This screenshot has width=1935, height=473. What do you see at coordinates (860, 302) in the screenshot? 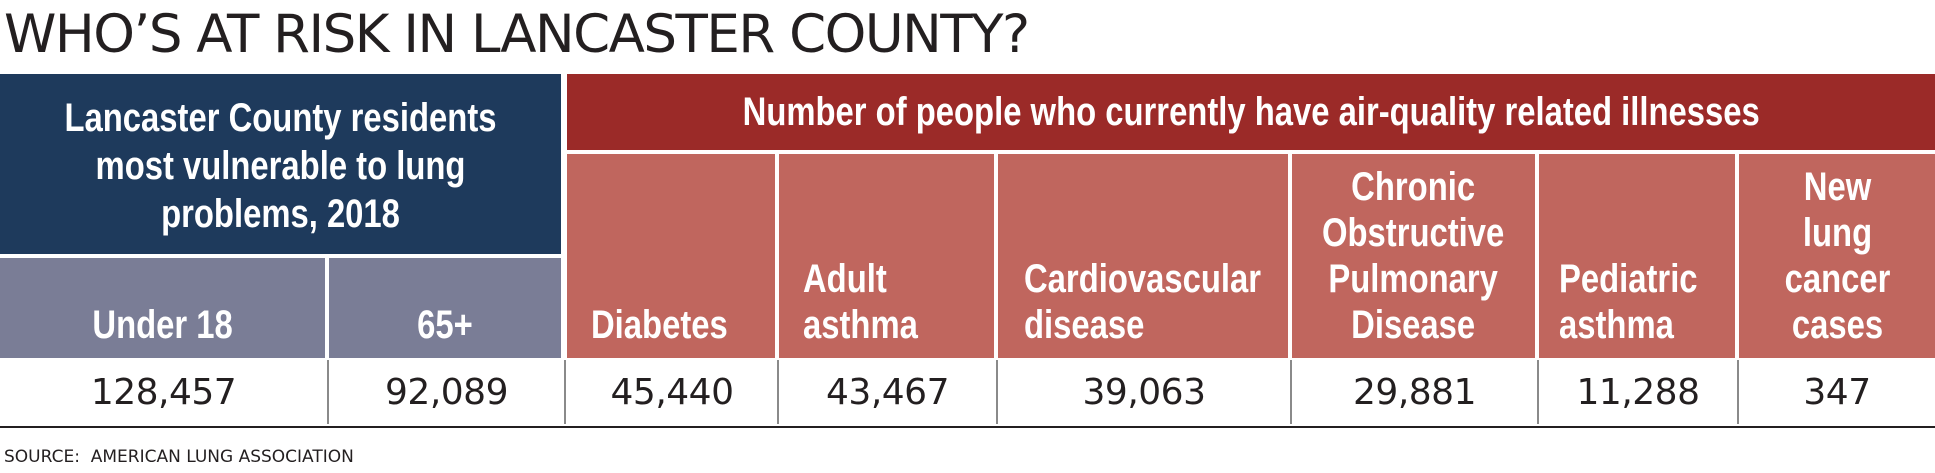
I see `column-label: Adult asthma` at bounding box center [860, 302].